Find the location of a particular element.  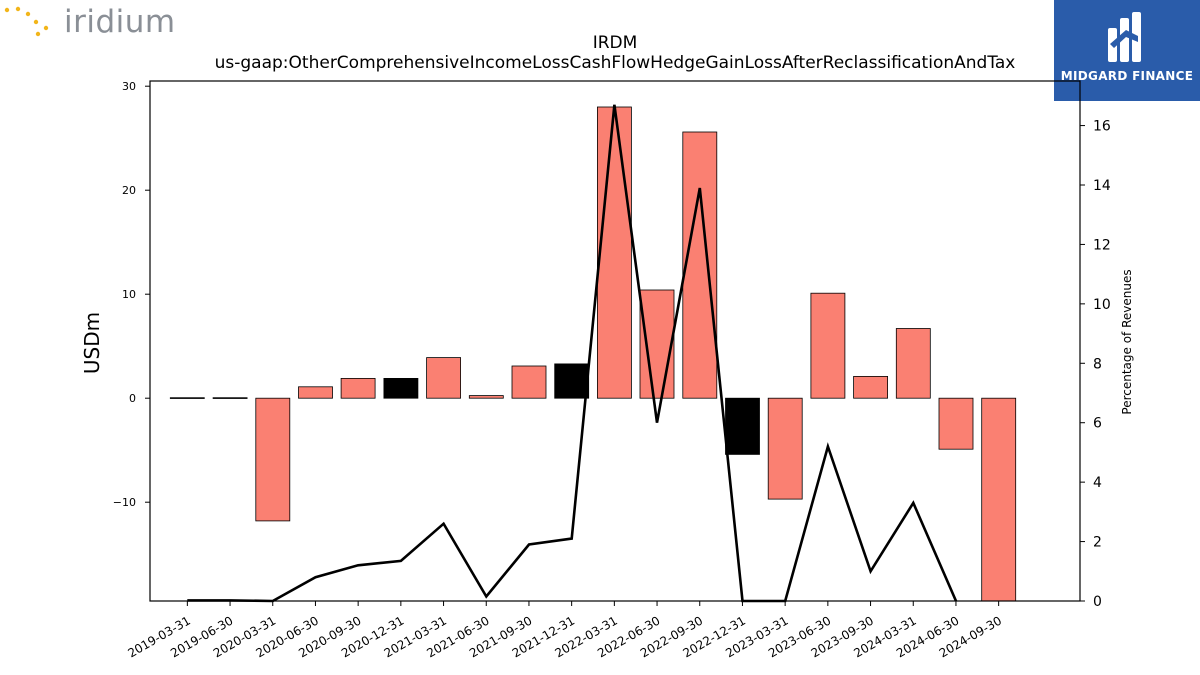

y2-tick-label: 14 is located at coordinates (1102, 186).